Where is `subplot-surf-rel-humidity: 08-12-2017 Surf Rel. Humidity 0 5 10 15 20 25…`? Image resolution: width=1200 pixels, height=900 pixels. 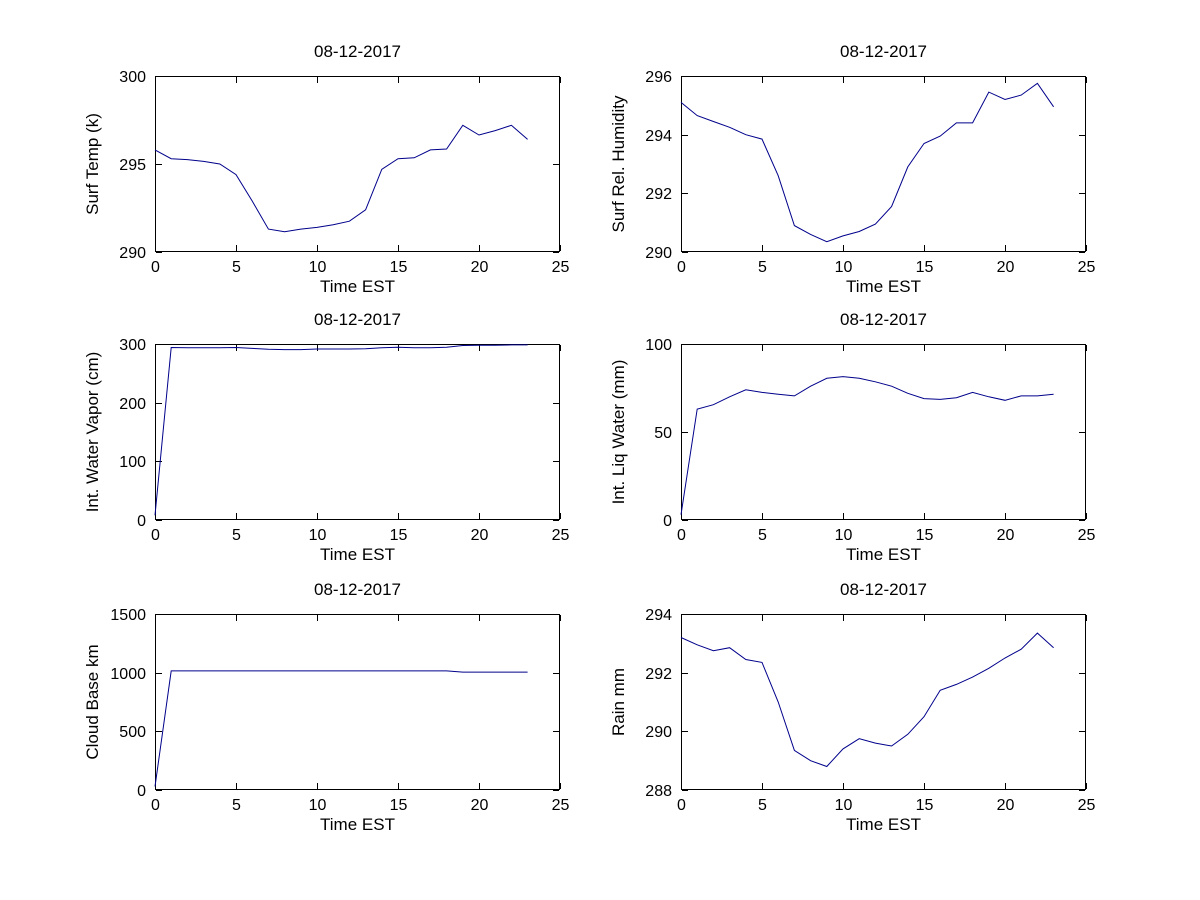 subplot-surf-rel-humidity: 08-12-2017 Surf Rel. Humidity 0 5 10 15 20 25… is located at coordinates (852, 169).